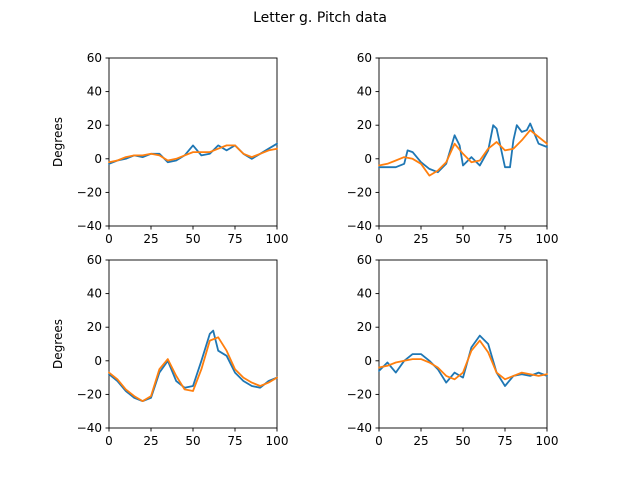 Image resolution: width=640 pixels, height=480 pixels. What do you see at coordinates (320, 18) in the screenshot?
I see `figure-title: Letter g. Pitch data` at bounding box center [320, 18].